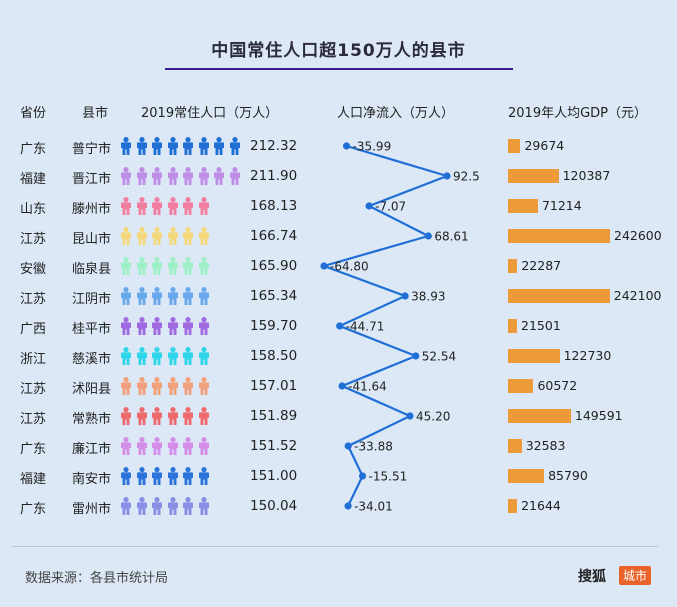 The image size is (677, 607). What do you see at coordinates (274, 506) in the screenshot?
I see `population-value: 150.04` at bounding box center [274, 506].